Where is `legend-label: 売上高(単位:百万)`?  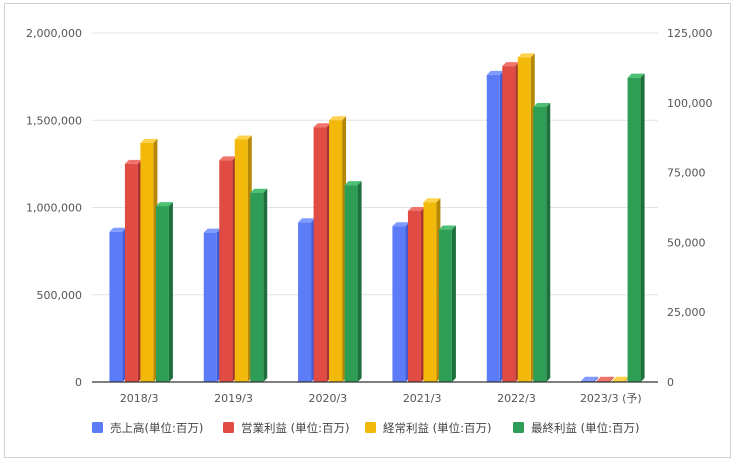
legend-label: 売上高(単位:百万) is located at coordinates (156, 428).